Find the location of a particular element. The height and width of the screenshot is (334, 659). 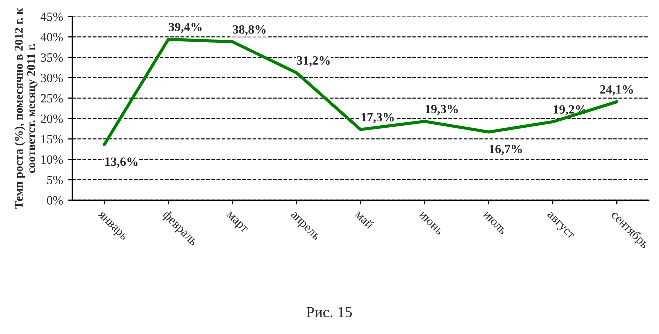

y-tick-label: 40% is located at coordinates (52, 37).